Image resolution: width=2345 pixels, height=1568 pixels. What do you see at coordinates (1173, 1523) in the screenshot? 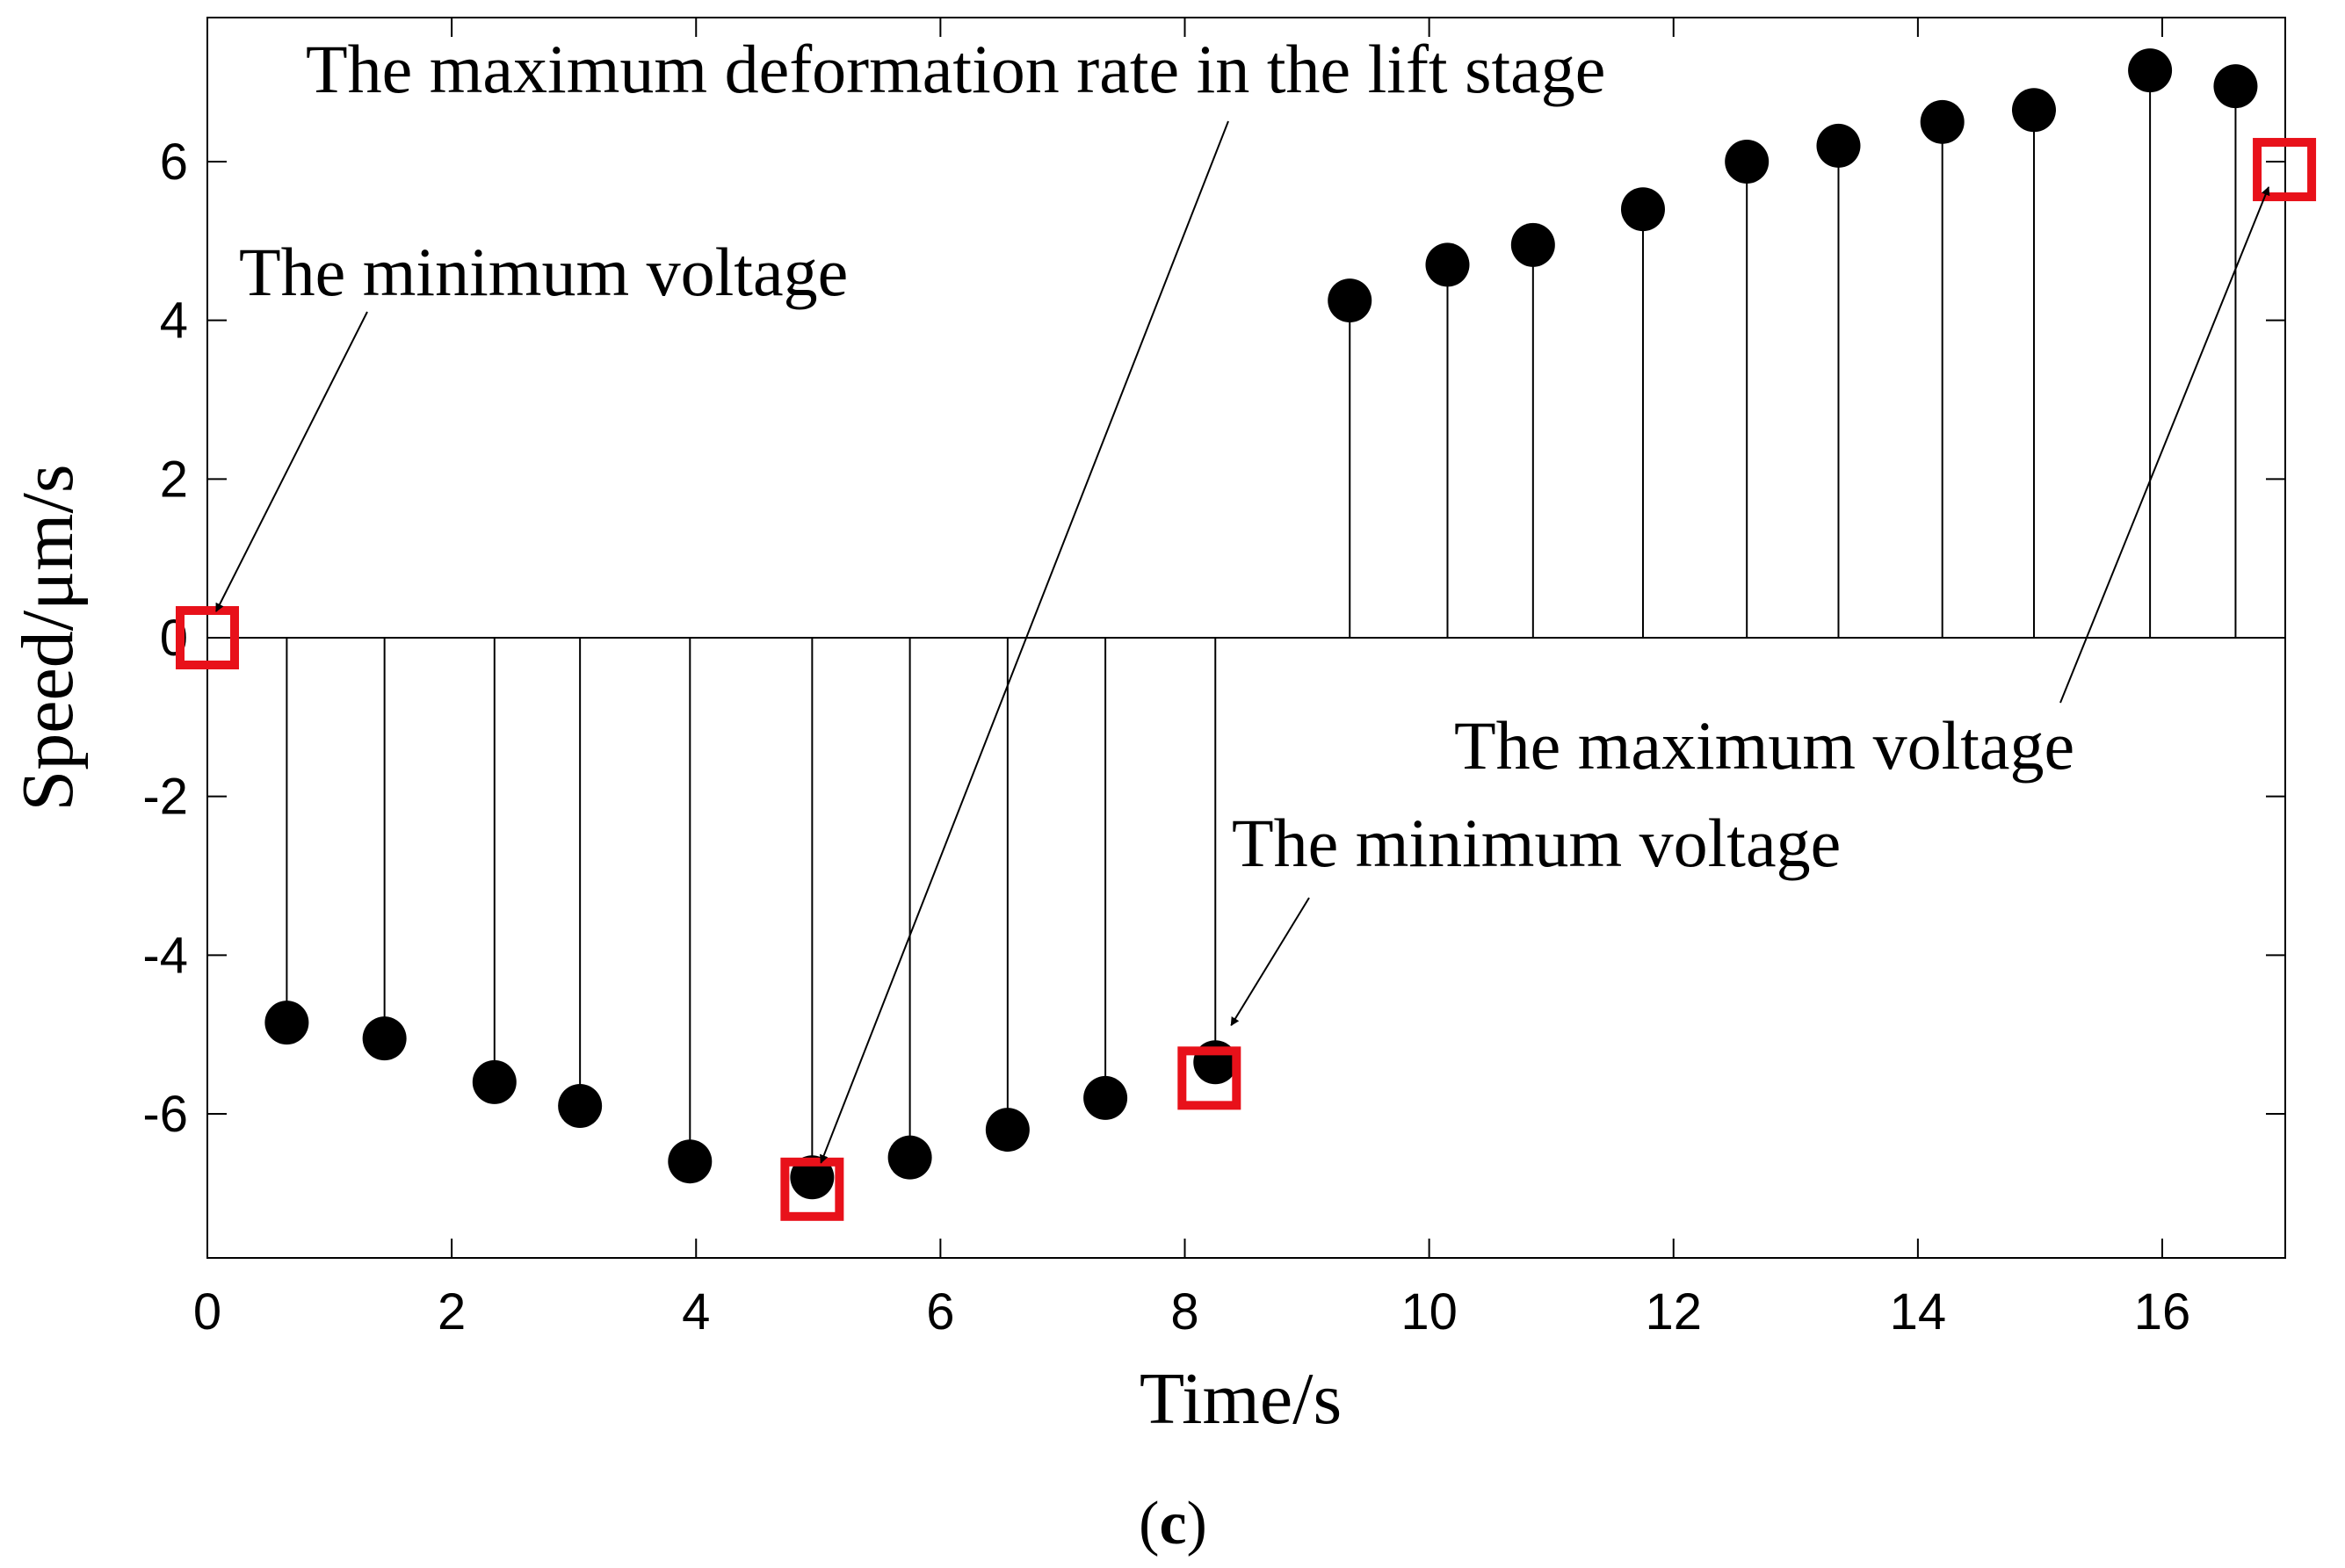
I see `panel-label: (c)` at bounding box center [1173, 1523].